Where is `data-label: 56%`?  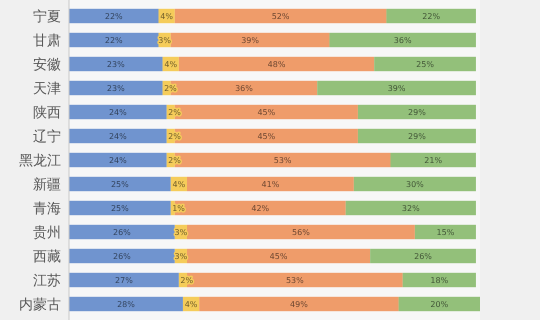 data-label: 56% is located at coordinates (301, 232).